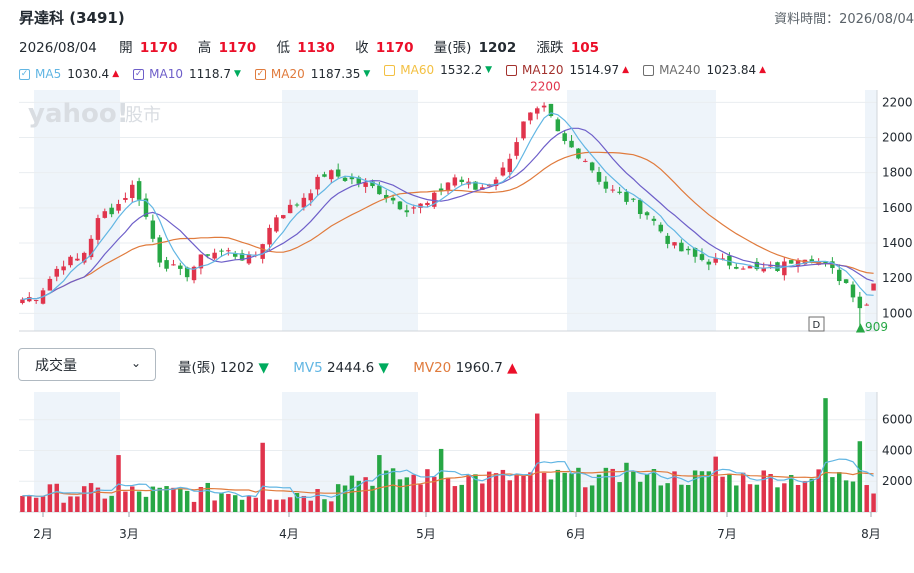 This screenshot has height=573, width=914. Describe the element at coordinates (87, 364) in the screenshot. I see `volume-indicator-select: 成交量 ⌄` at that location.